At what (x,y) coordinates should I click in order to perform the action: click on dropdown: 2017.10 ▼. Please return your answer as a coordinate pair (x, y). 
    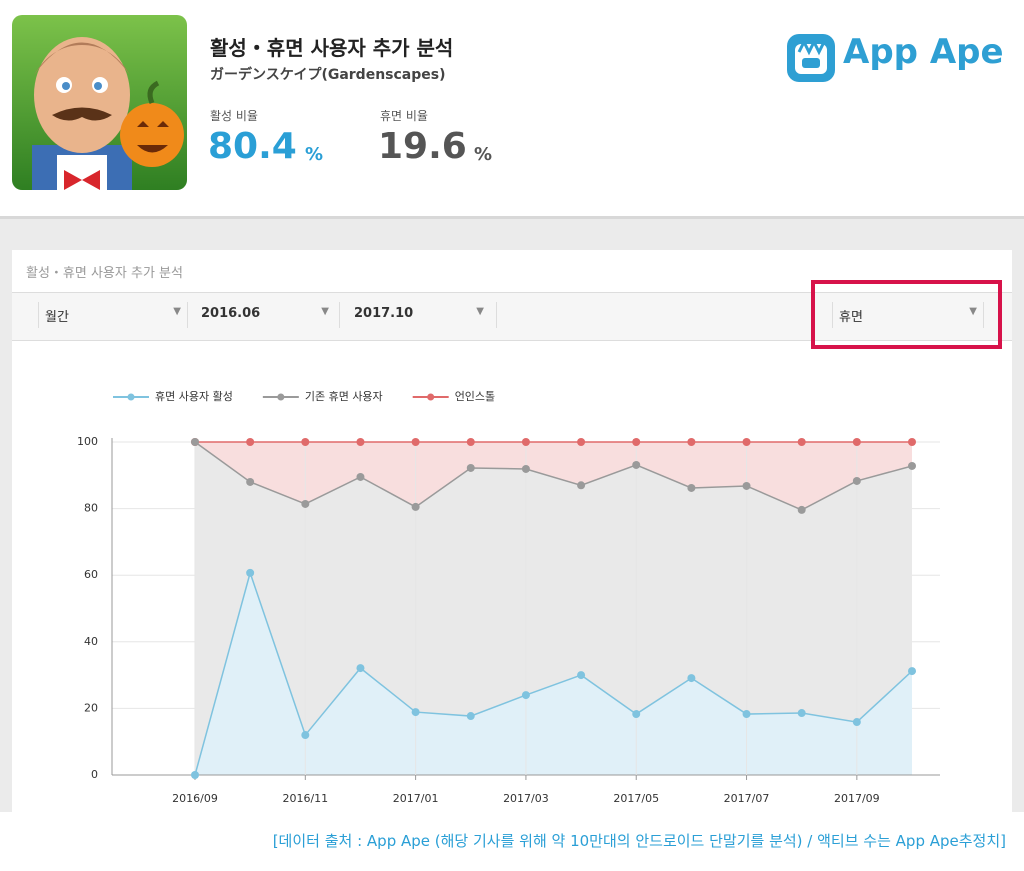
    Looking at the image, I should click on (420, 315).